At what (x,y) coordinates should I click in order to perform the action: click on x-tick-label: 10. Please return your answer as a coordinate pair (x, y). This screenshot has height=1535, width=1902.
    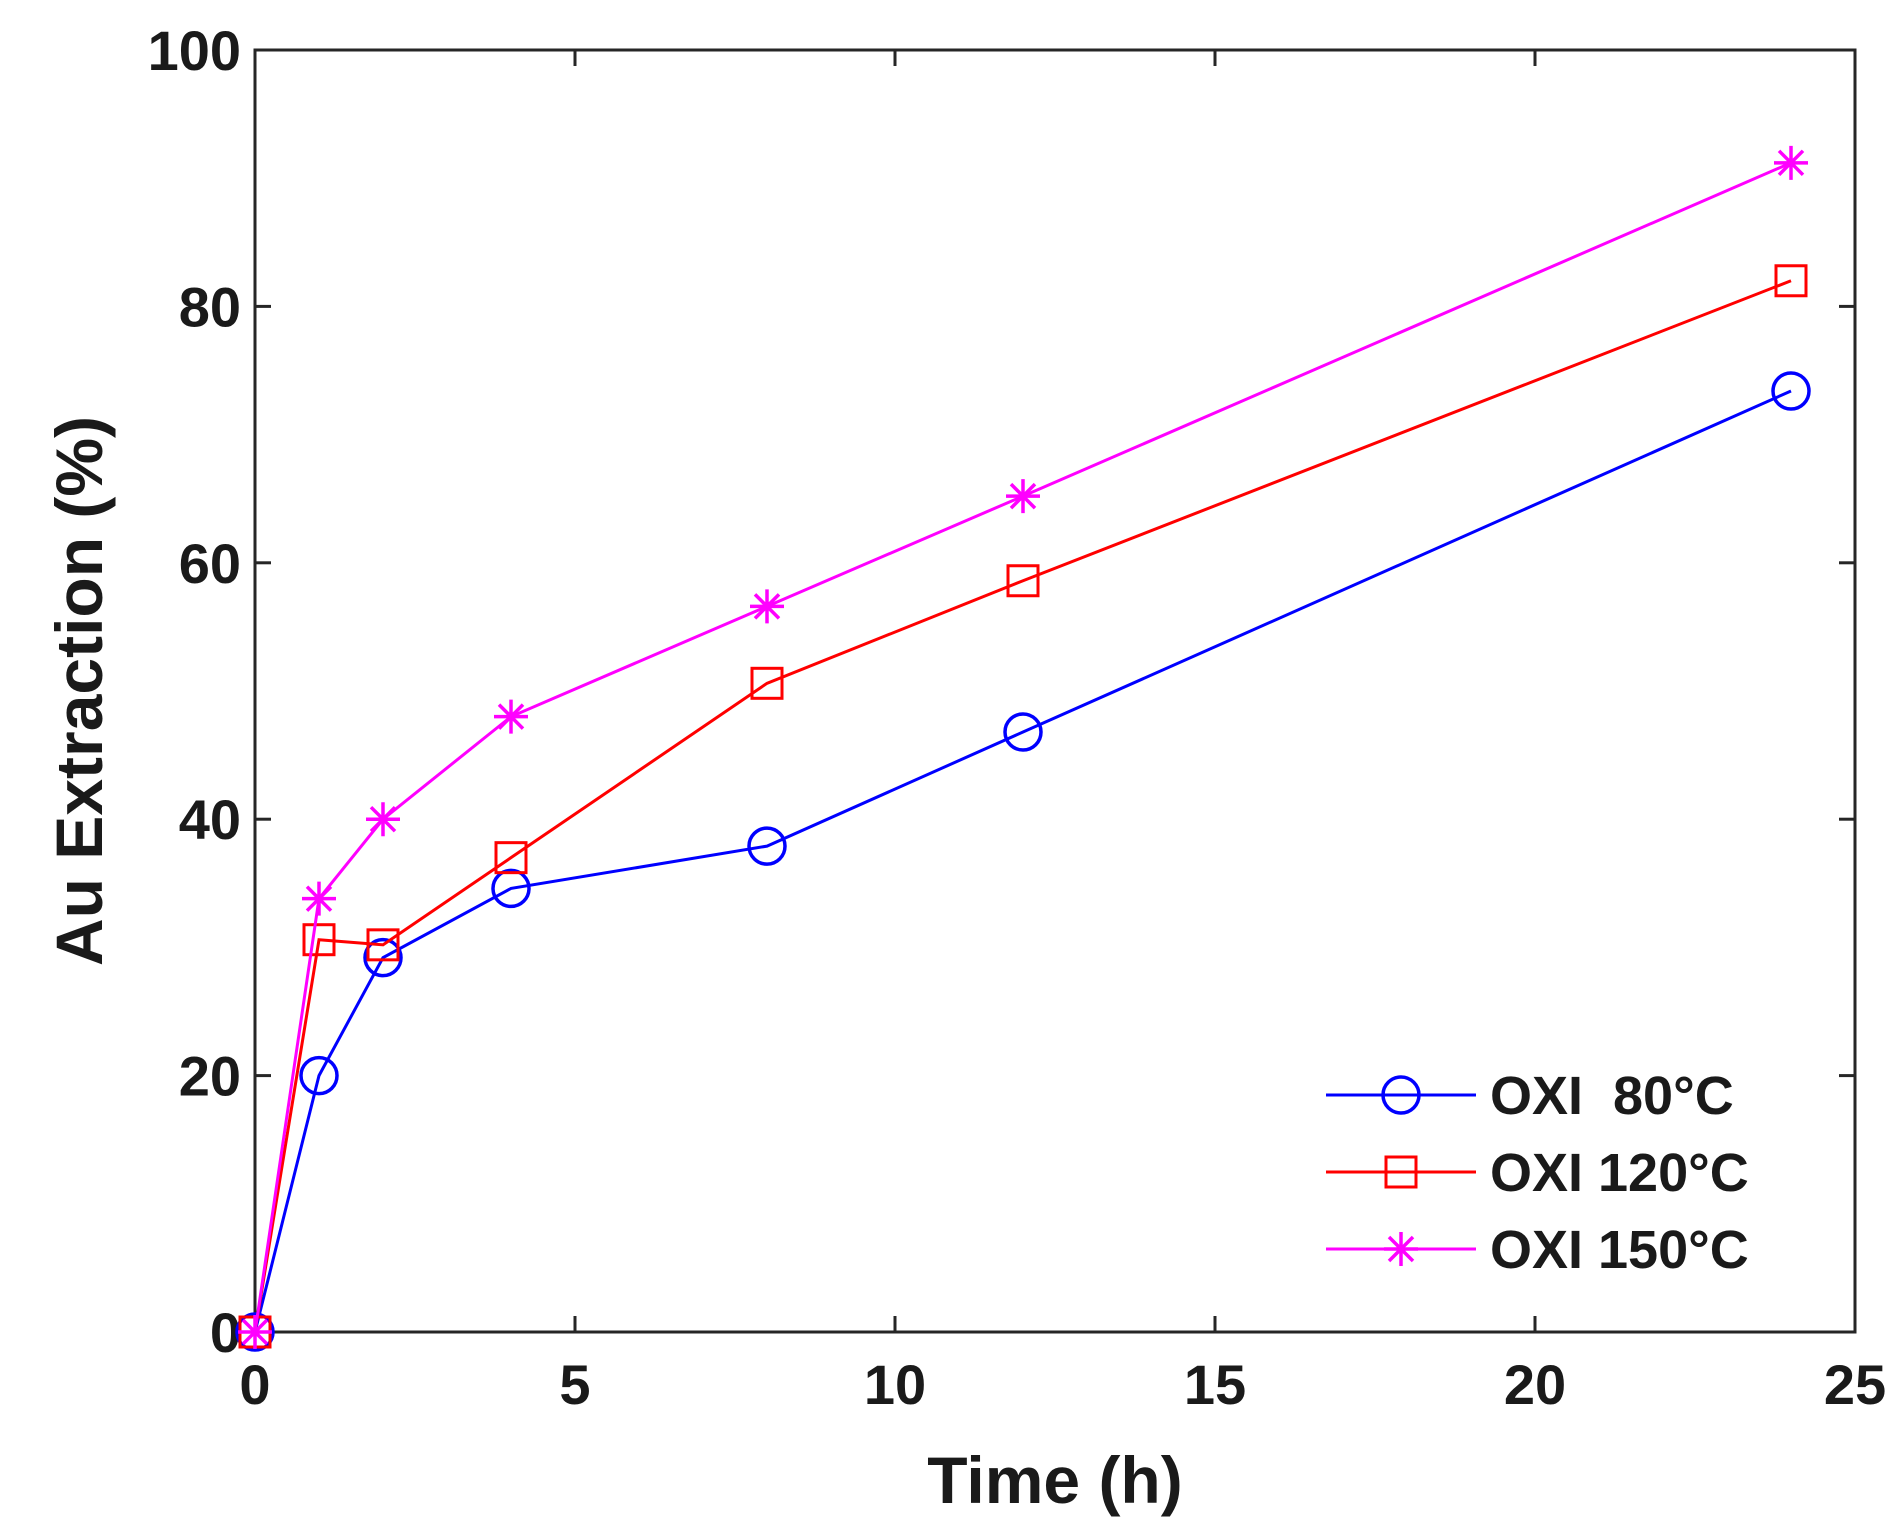
    Looking at the image, I should click on (895, 1384).